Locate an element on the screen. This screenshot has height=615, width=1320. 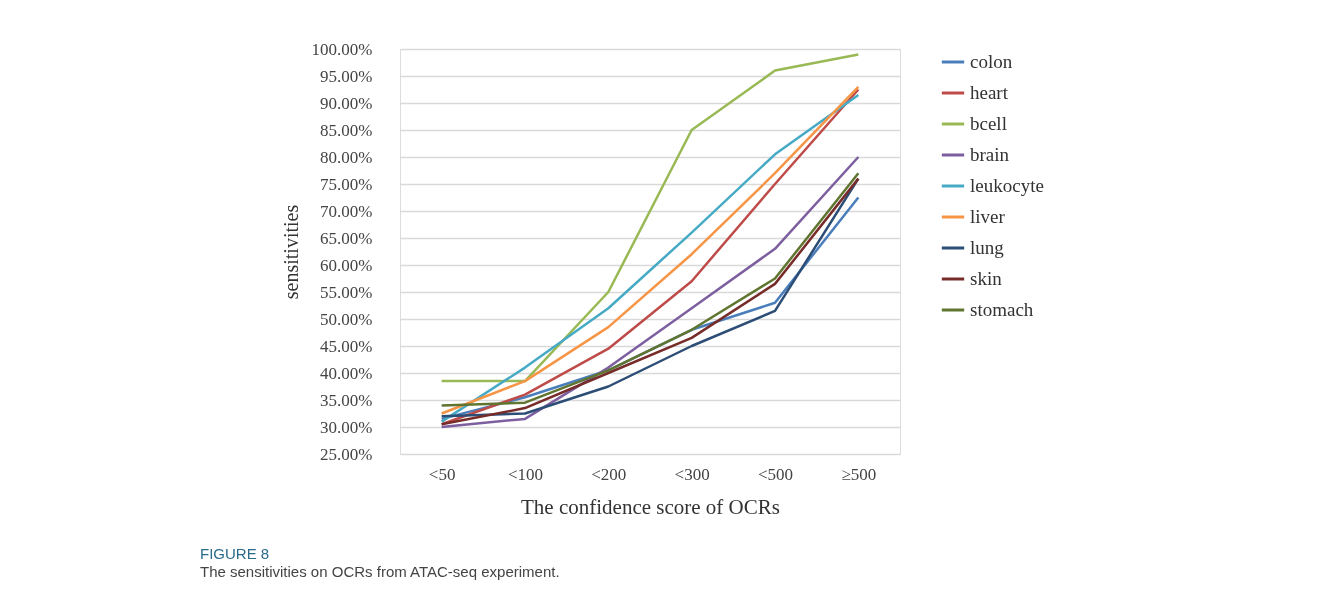
legend-label: colon is located at coordinates (991, 61).